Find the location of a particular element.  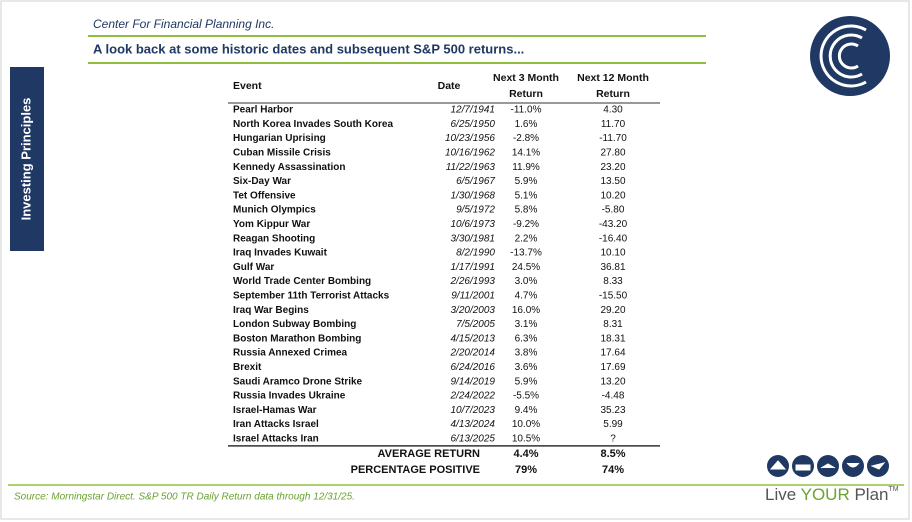

cell: 23.20 is located at coordinates (612, 167).